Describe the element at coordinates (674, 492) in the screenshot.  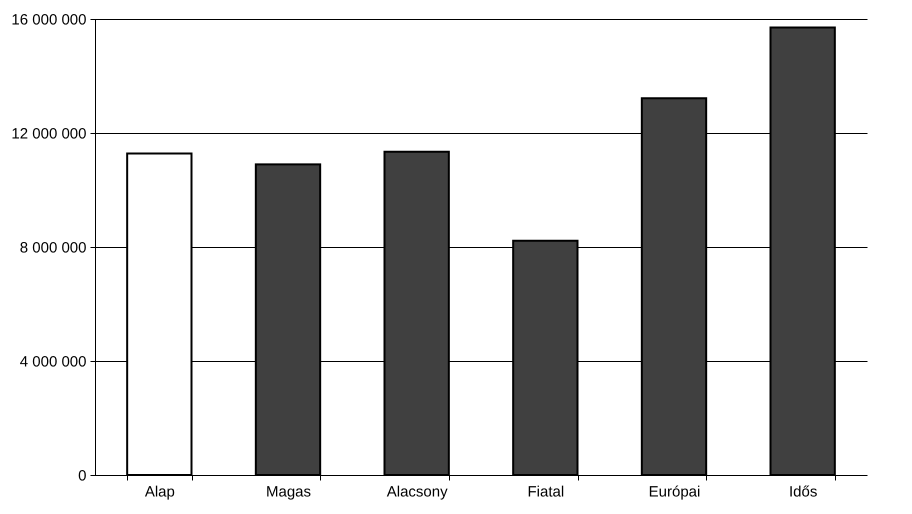
I see `x-tick-label: Európai` at that location.